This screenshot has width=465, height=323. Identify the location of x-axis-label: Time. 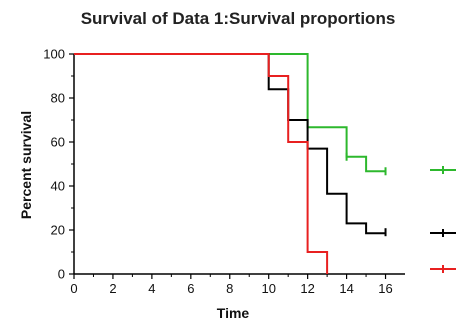
(233, 313).